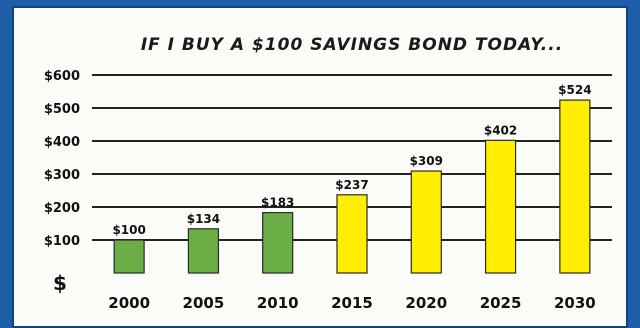  Describe the element at coordinates (278, 303) in the screenshot. I see `x-tick-label: 2010` at that location.